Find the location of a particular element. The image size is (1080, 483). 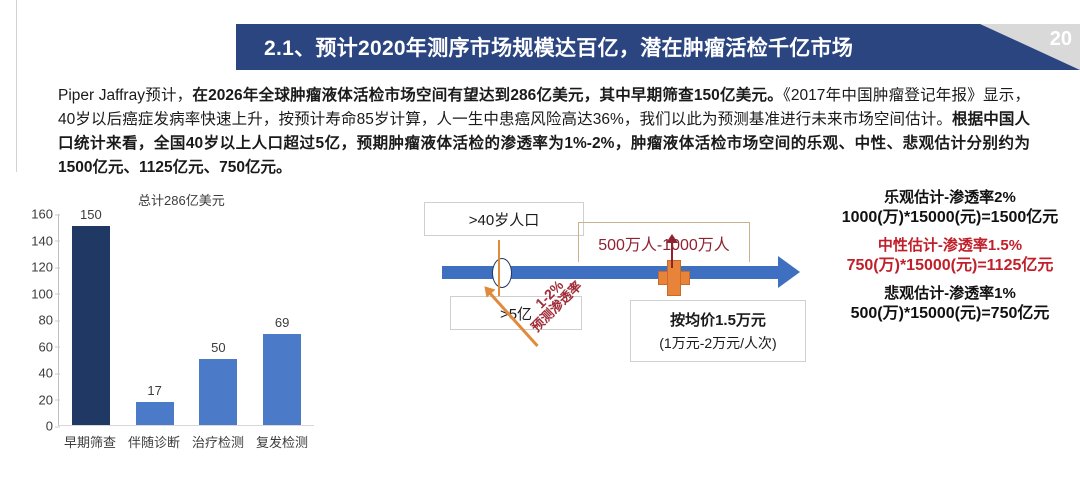

x-axis-label: 治疗检测 is located at coordinates (217, 442).